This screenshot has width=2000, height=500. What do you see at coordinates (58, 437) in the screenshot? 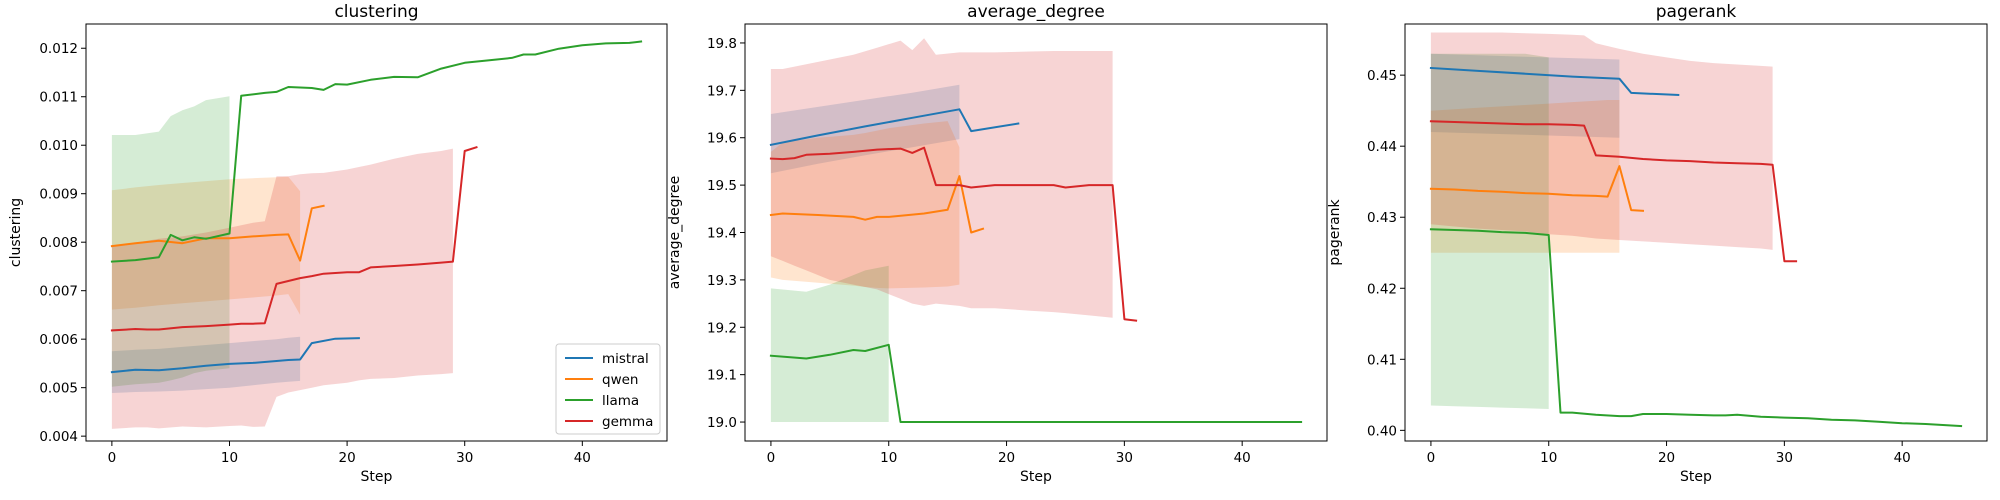
I see `y-tick-label: 0.004` at bounding box center [58, 437].